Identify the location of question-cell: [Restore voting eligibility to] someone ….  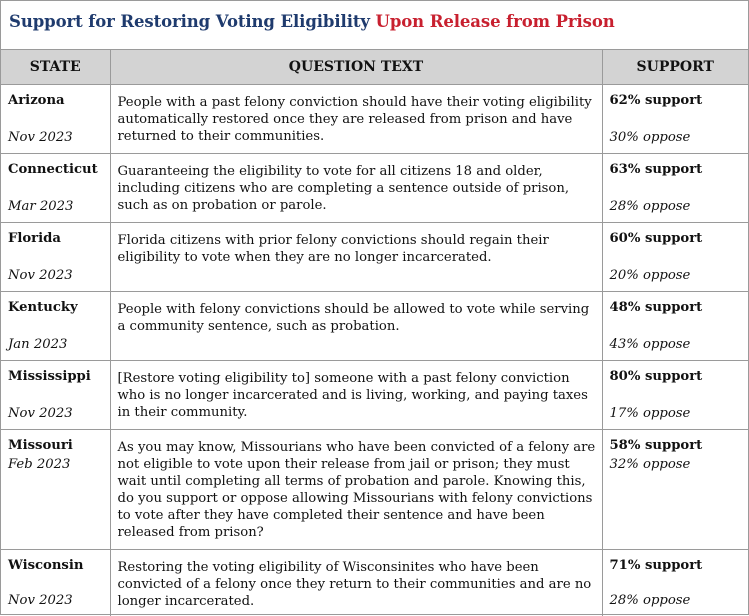
(356, 395).